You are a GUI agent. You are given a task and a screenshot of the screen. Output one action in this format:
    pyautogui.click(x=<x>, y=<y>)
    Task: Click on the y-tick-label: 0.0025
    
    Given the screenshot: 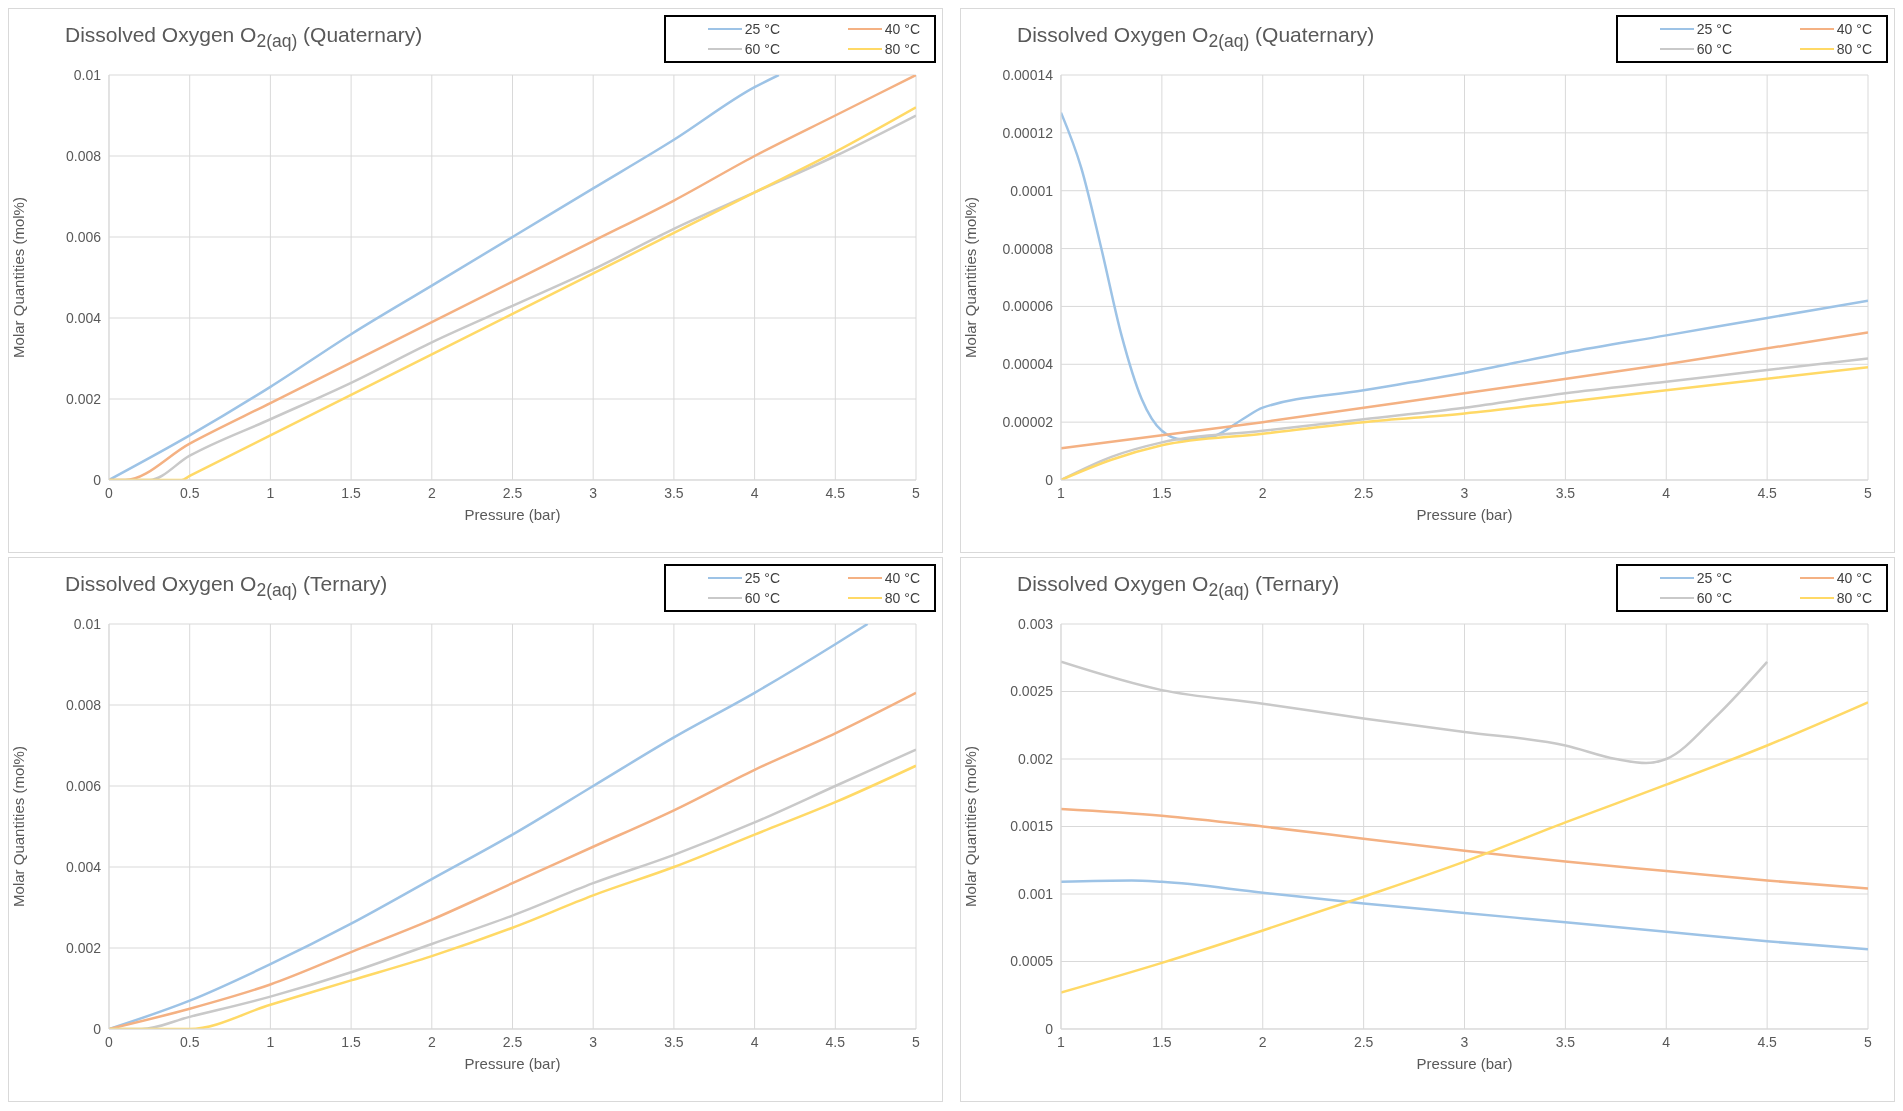 What is the action you would take?
    pyautogui.click(x=1032, y=691)
    